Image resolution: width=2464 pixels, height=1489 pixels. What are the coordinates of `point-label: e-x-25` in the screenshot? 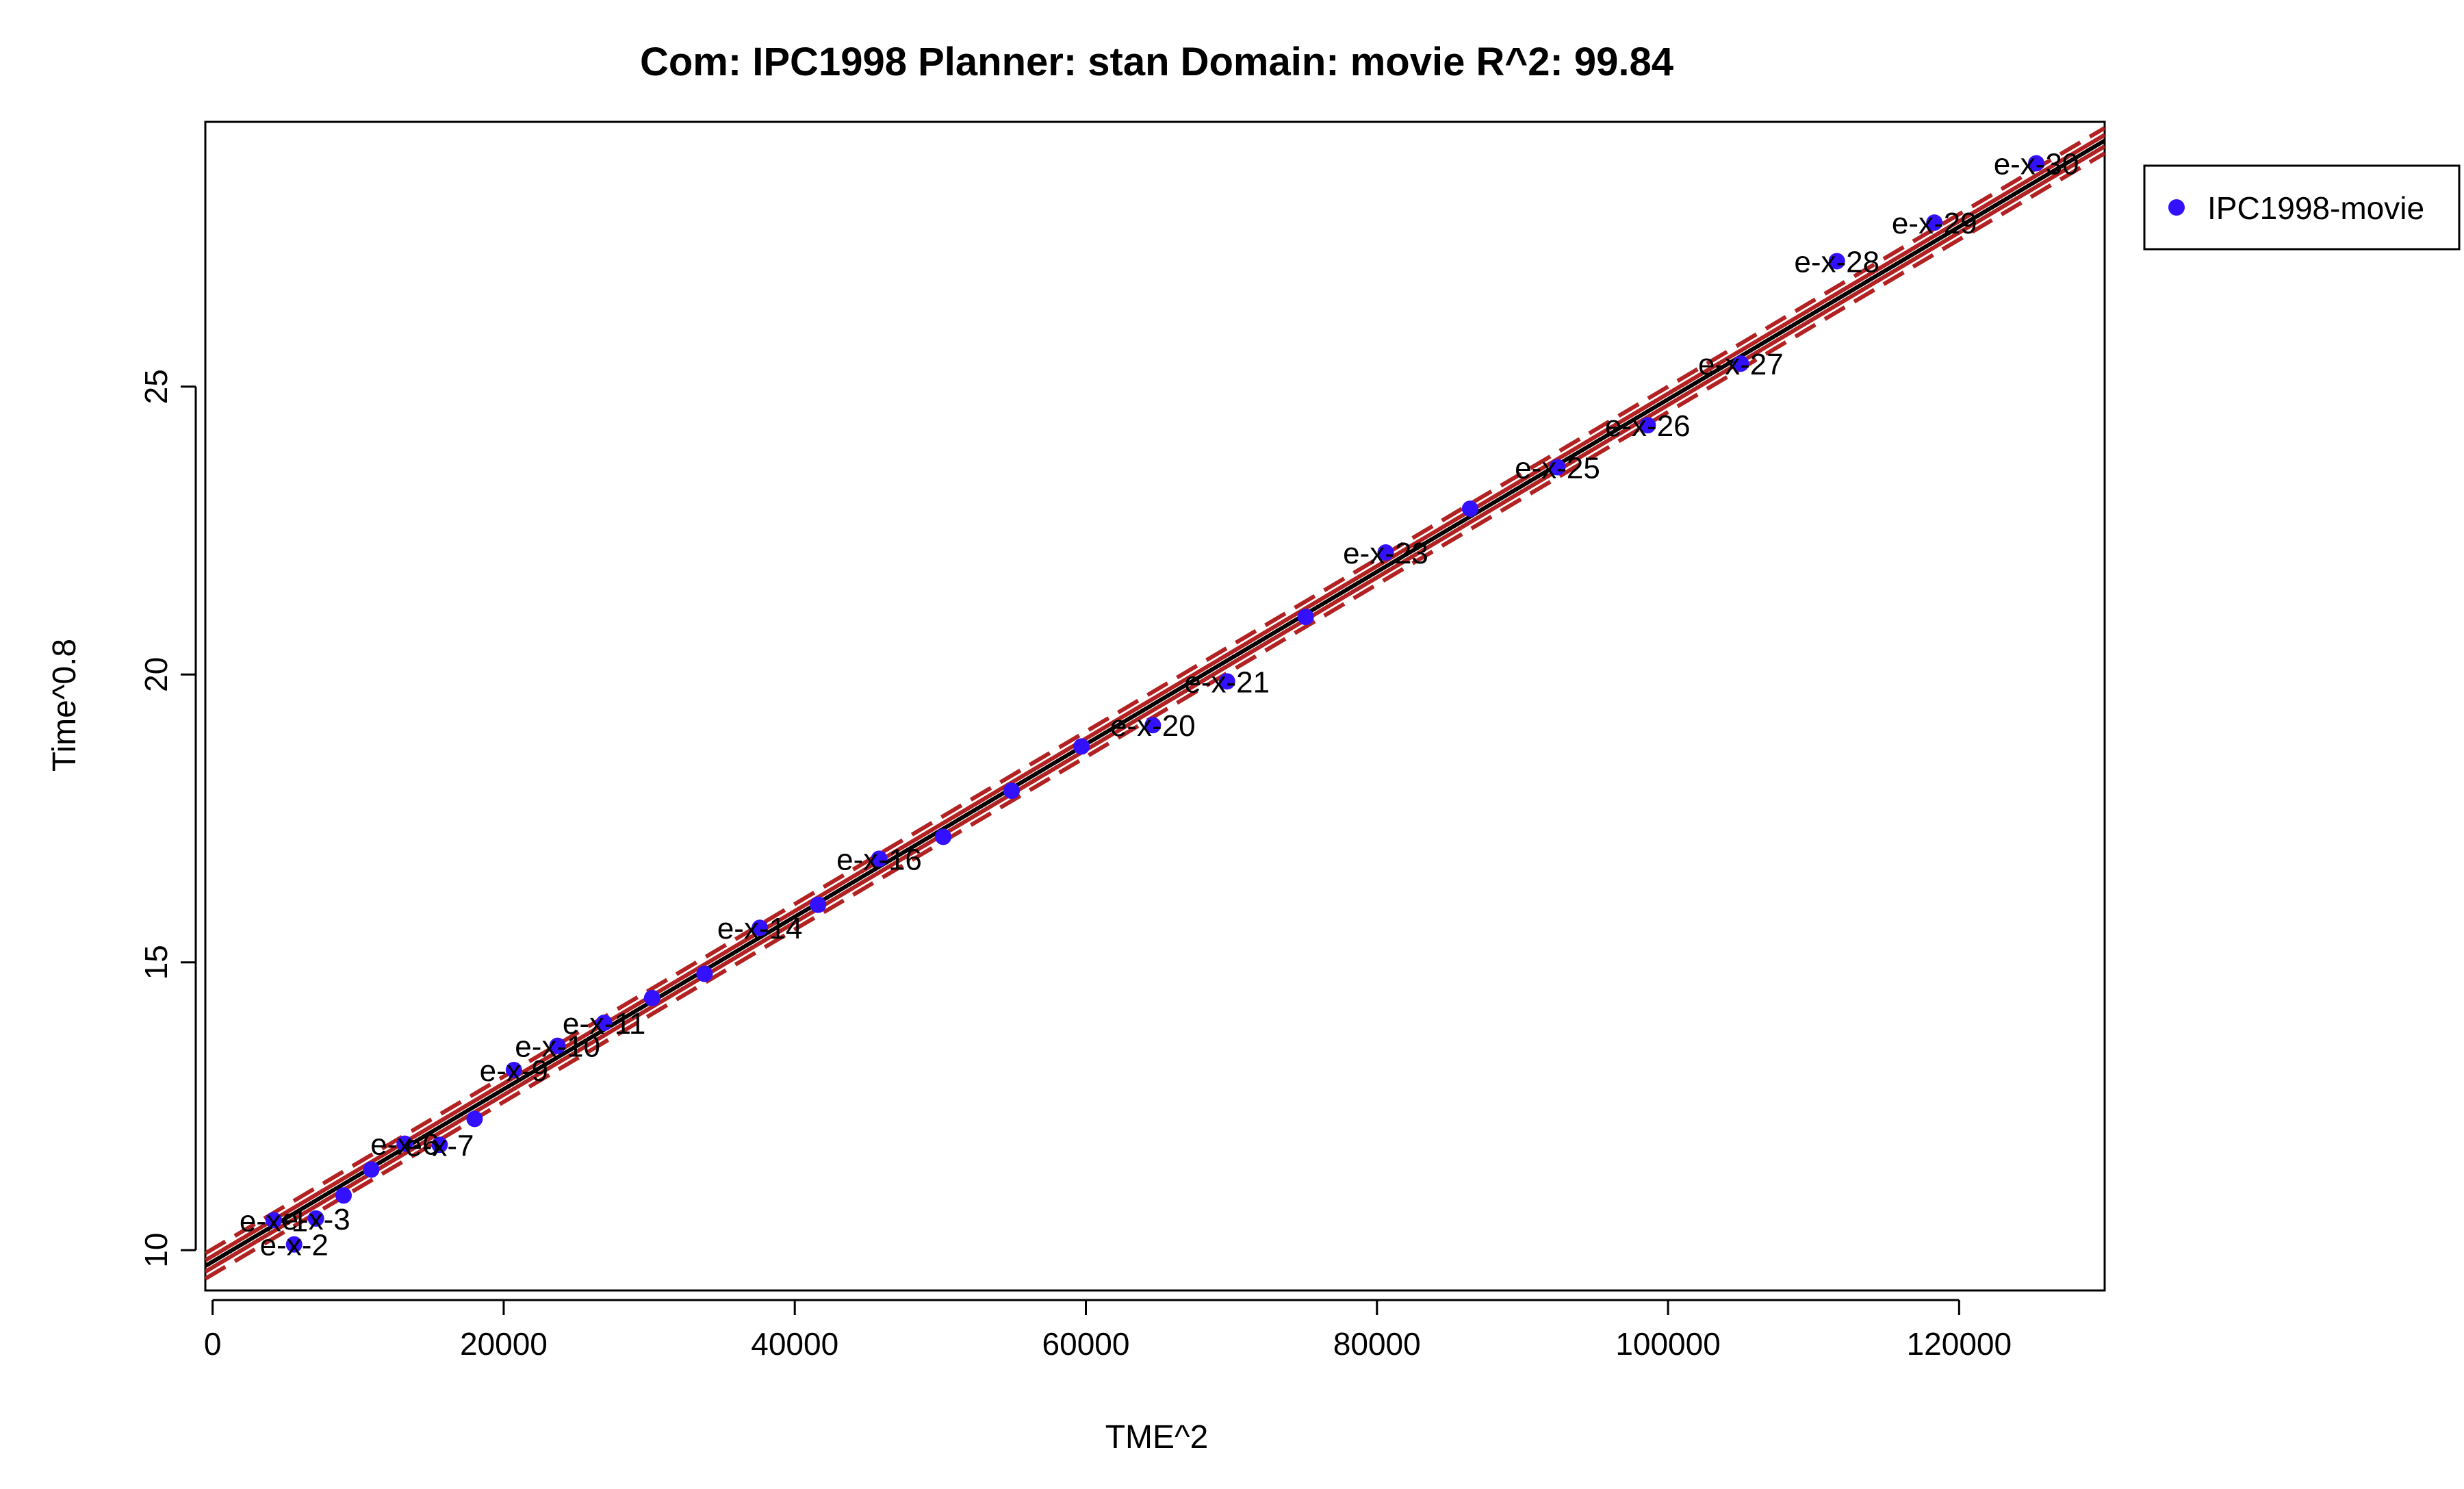 It's located at (1557, 468).